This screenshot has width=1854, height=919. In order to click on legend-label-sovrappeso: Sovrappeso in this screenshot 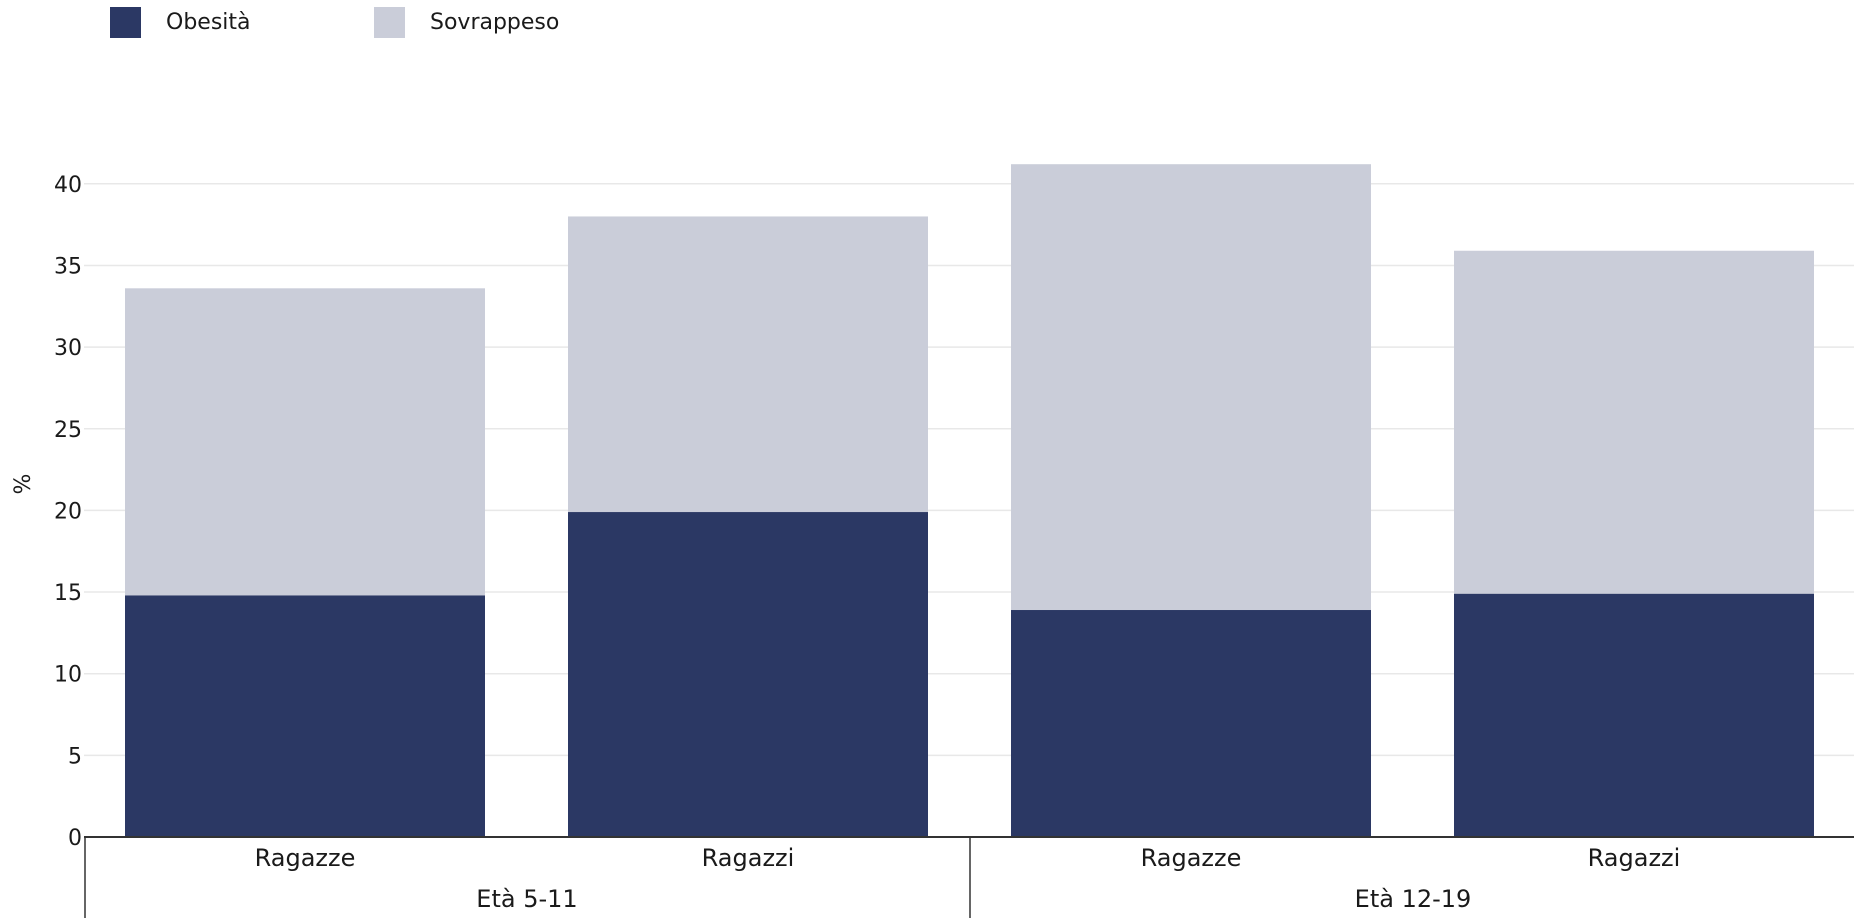, I will do `click(495, 22)`.